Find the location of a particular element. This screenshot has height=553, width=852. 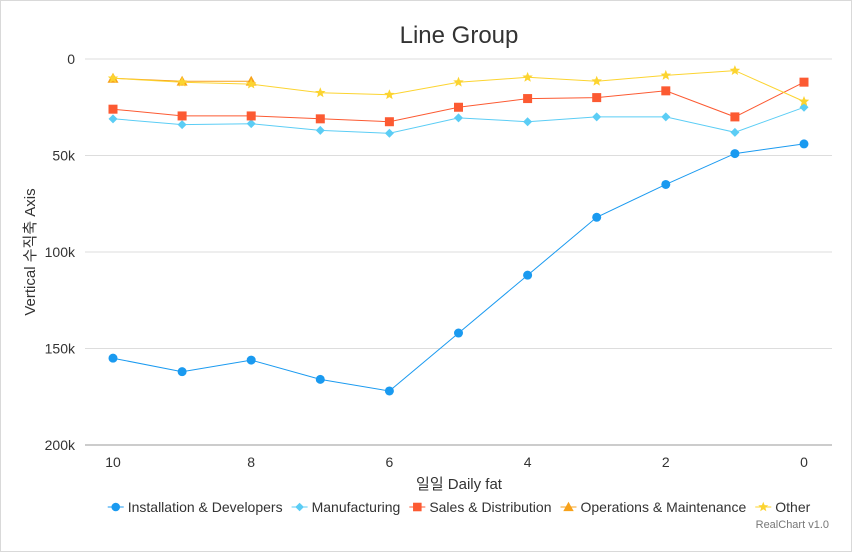

x-axis-title: 일일 Daily fat is located at coordinates (459, 484).